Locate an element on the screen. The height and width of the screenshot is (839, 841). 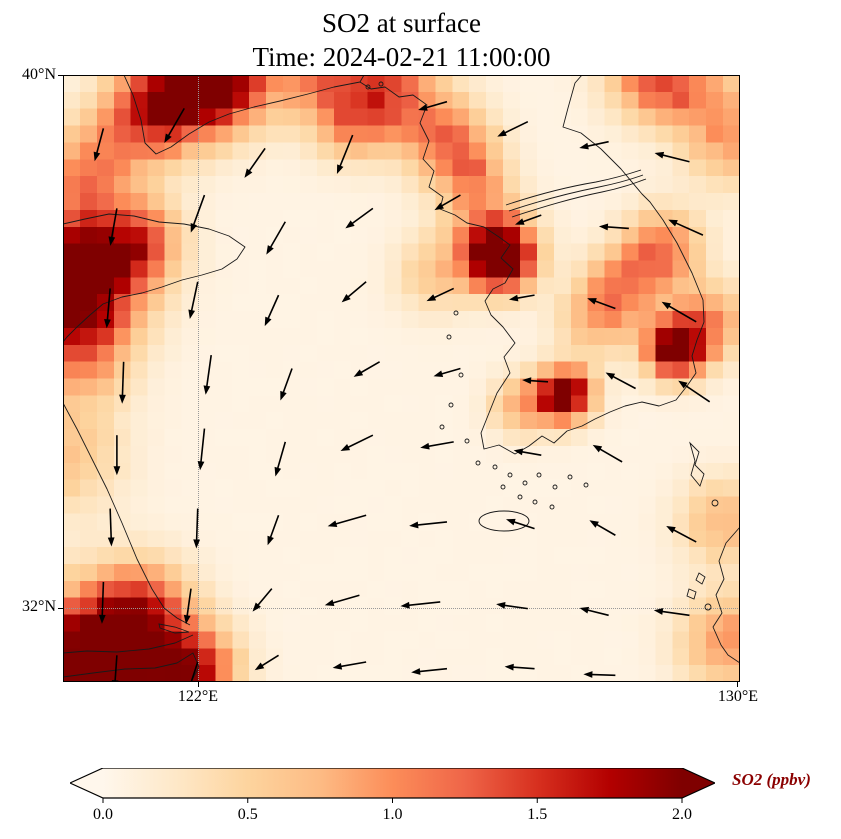
xtick-130e: 130°E is located at coordinates (738, 696).